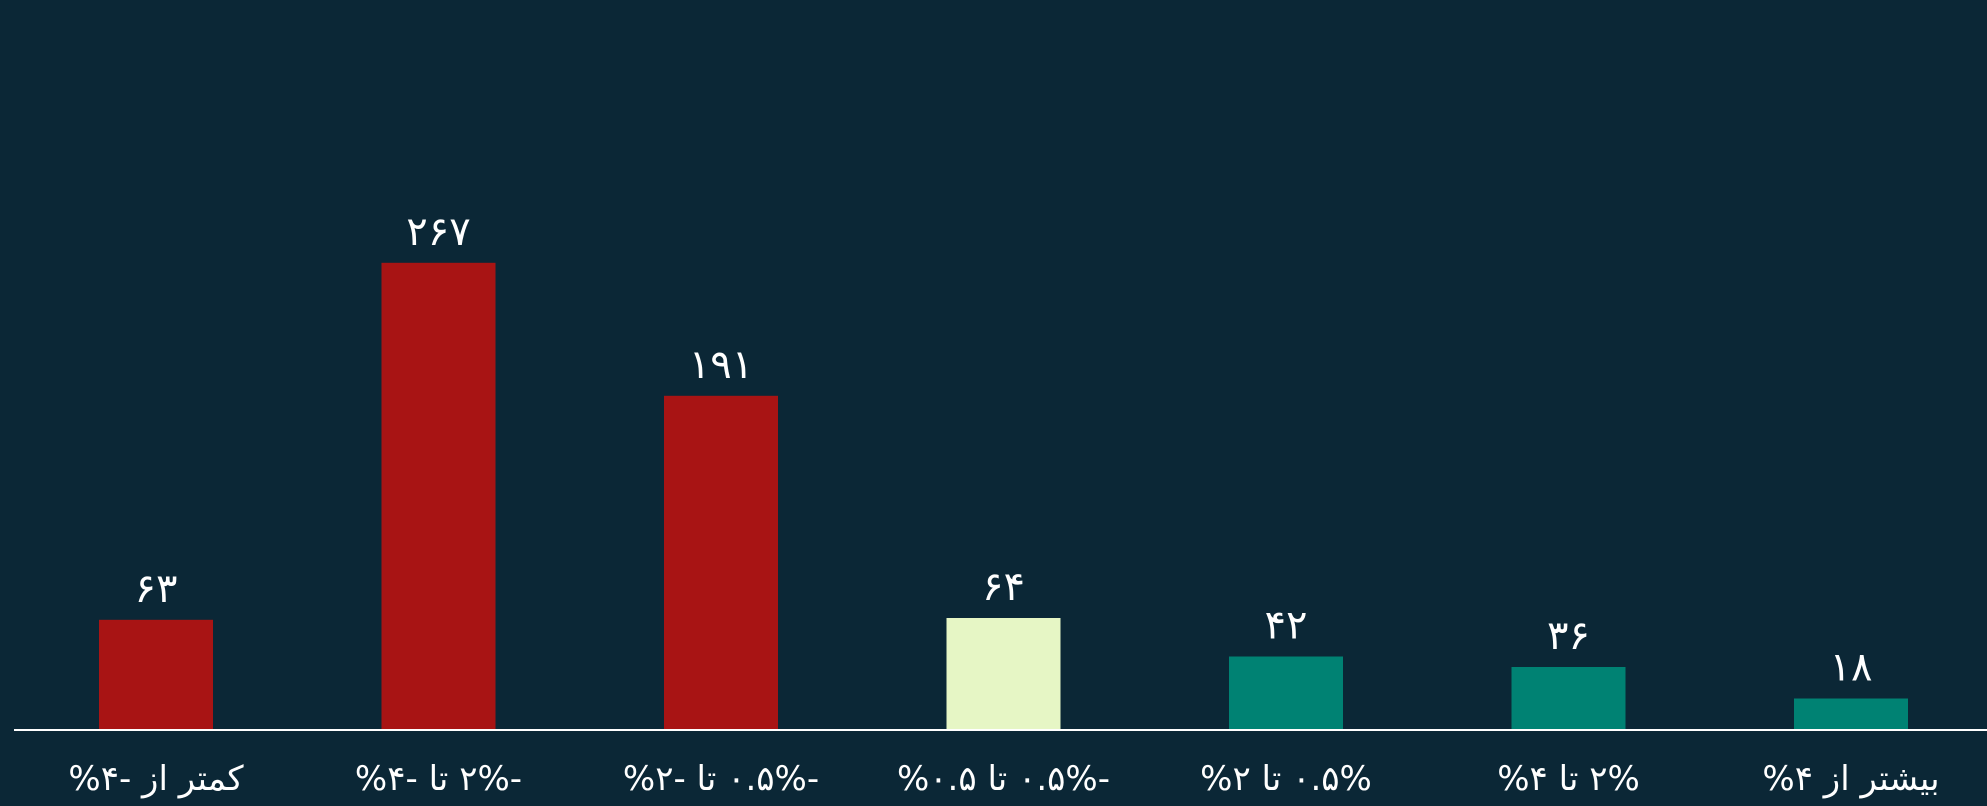  Describe the element at coordinates (1286, 626) in the screenshot. I see `value-label-5: ۴۲` at that location.